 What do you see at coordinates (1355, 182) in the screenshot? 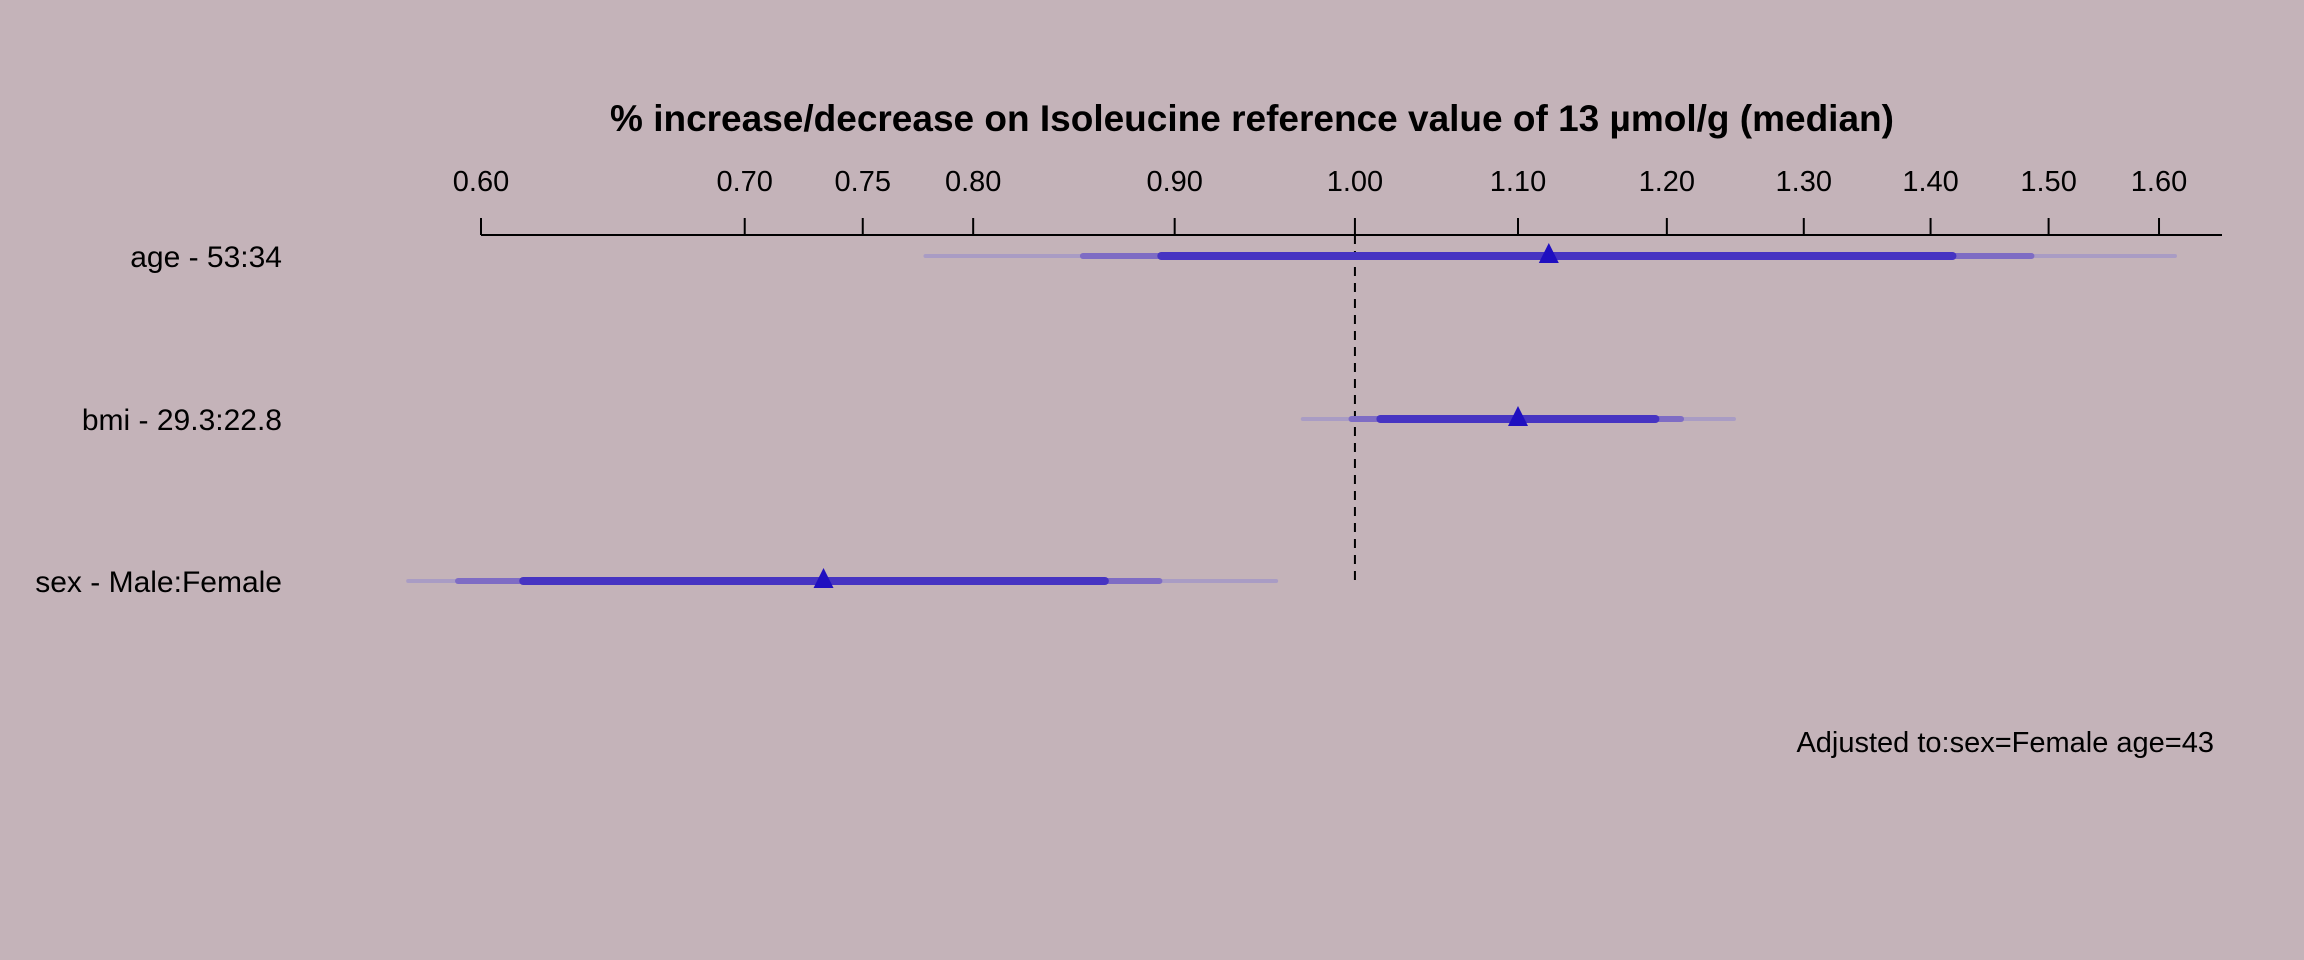
I see `x-tick-label: 1.00` at bounding box center [1355, 182].